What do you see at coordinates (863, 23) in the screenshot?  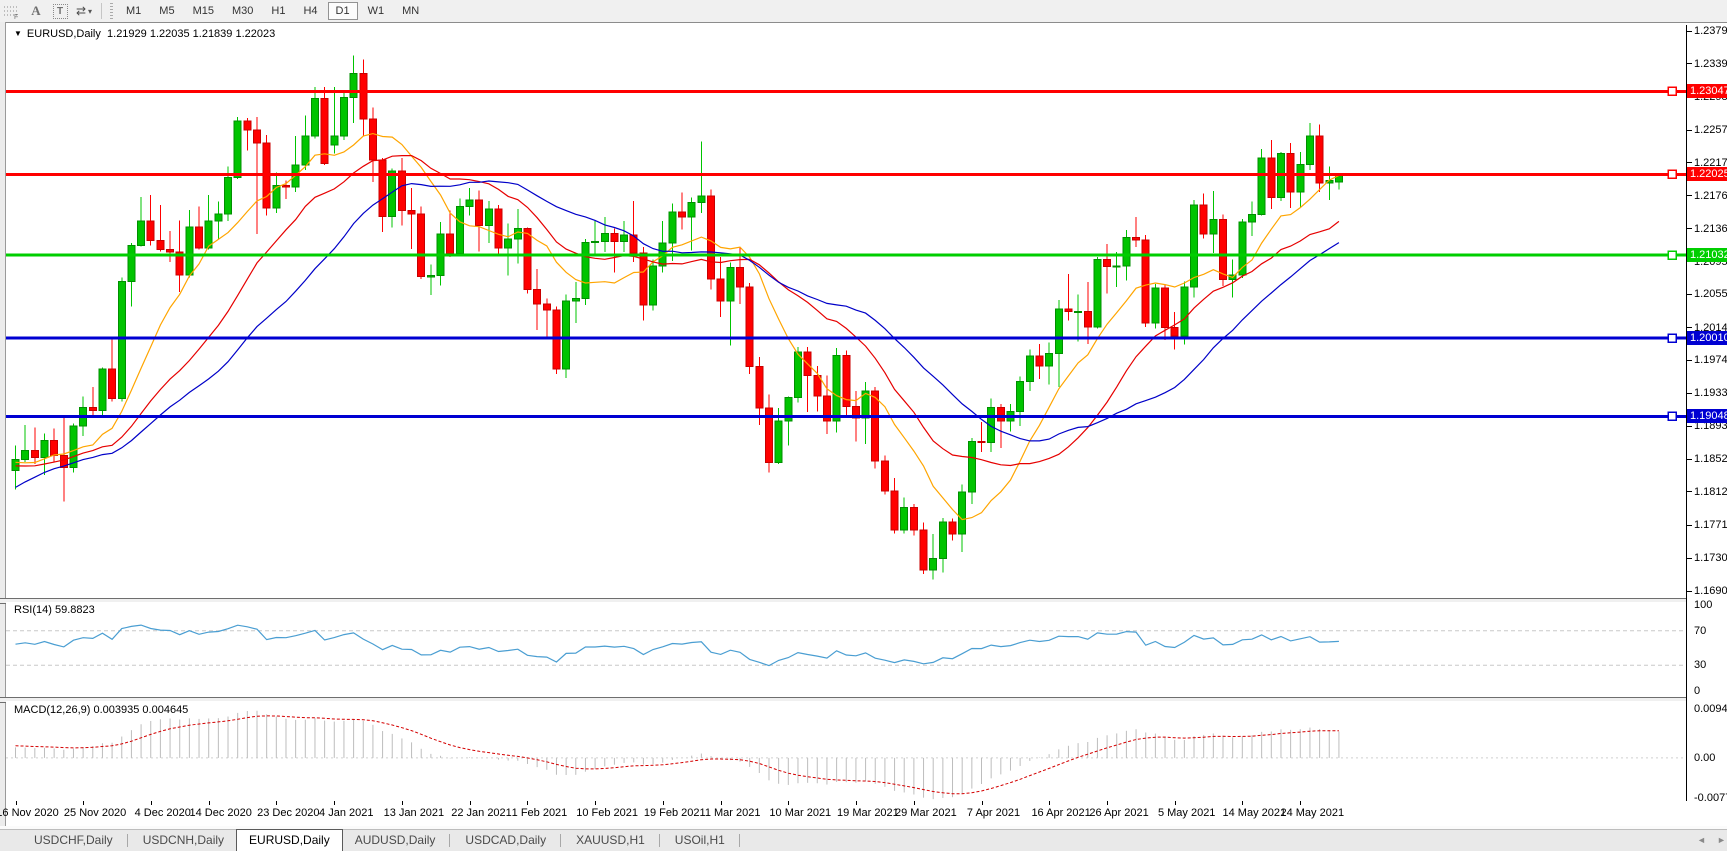 I see `window-top-border` at bounding box center [863, 23].